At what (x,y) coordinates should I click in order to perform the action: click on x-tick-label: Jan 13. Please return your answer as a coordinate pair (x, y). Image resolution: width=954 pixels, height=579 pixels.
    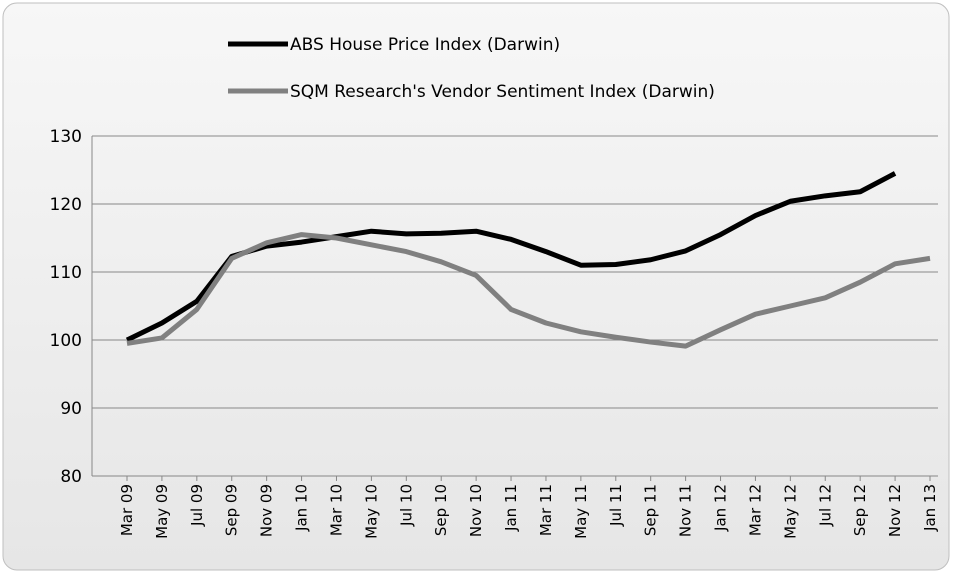
    Looking at the image, I should click on (930, 508).